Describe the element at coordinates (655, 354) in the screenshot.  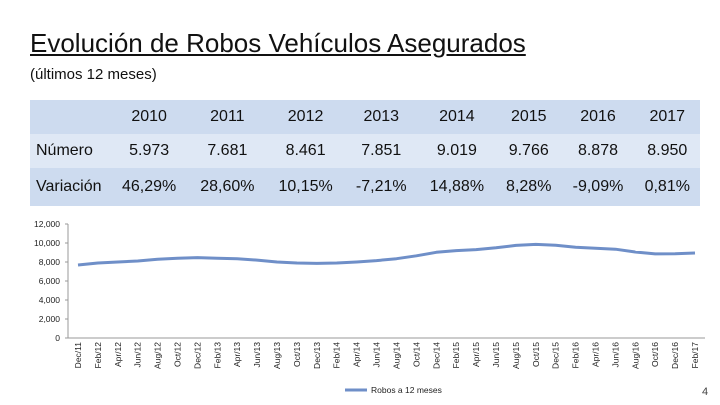
I see `x-tick-label: Oct/16` at that location.